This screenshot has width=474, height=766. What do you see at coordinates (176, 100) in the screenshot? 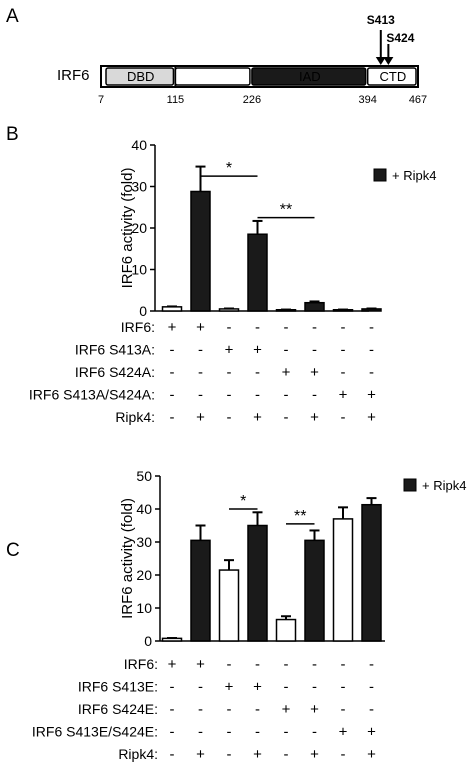
I see `residue-position: 115` at bounding box center [176, 100].